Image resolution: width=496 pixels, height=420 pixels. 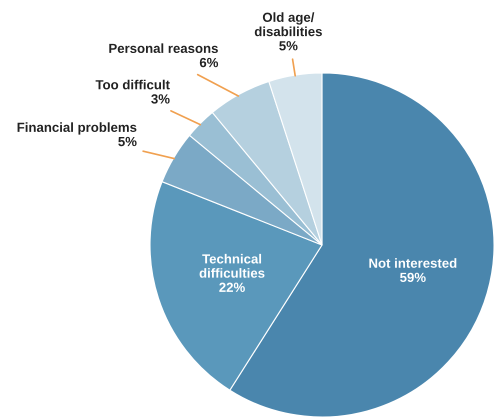 What do you see at coordinates (232, 266) in the screenshot?
I see `slice-label: Technical difficulties` at bounding box center [232, 266].